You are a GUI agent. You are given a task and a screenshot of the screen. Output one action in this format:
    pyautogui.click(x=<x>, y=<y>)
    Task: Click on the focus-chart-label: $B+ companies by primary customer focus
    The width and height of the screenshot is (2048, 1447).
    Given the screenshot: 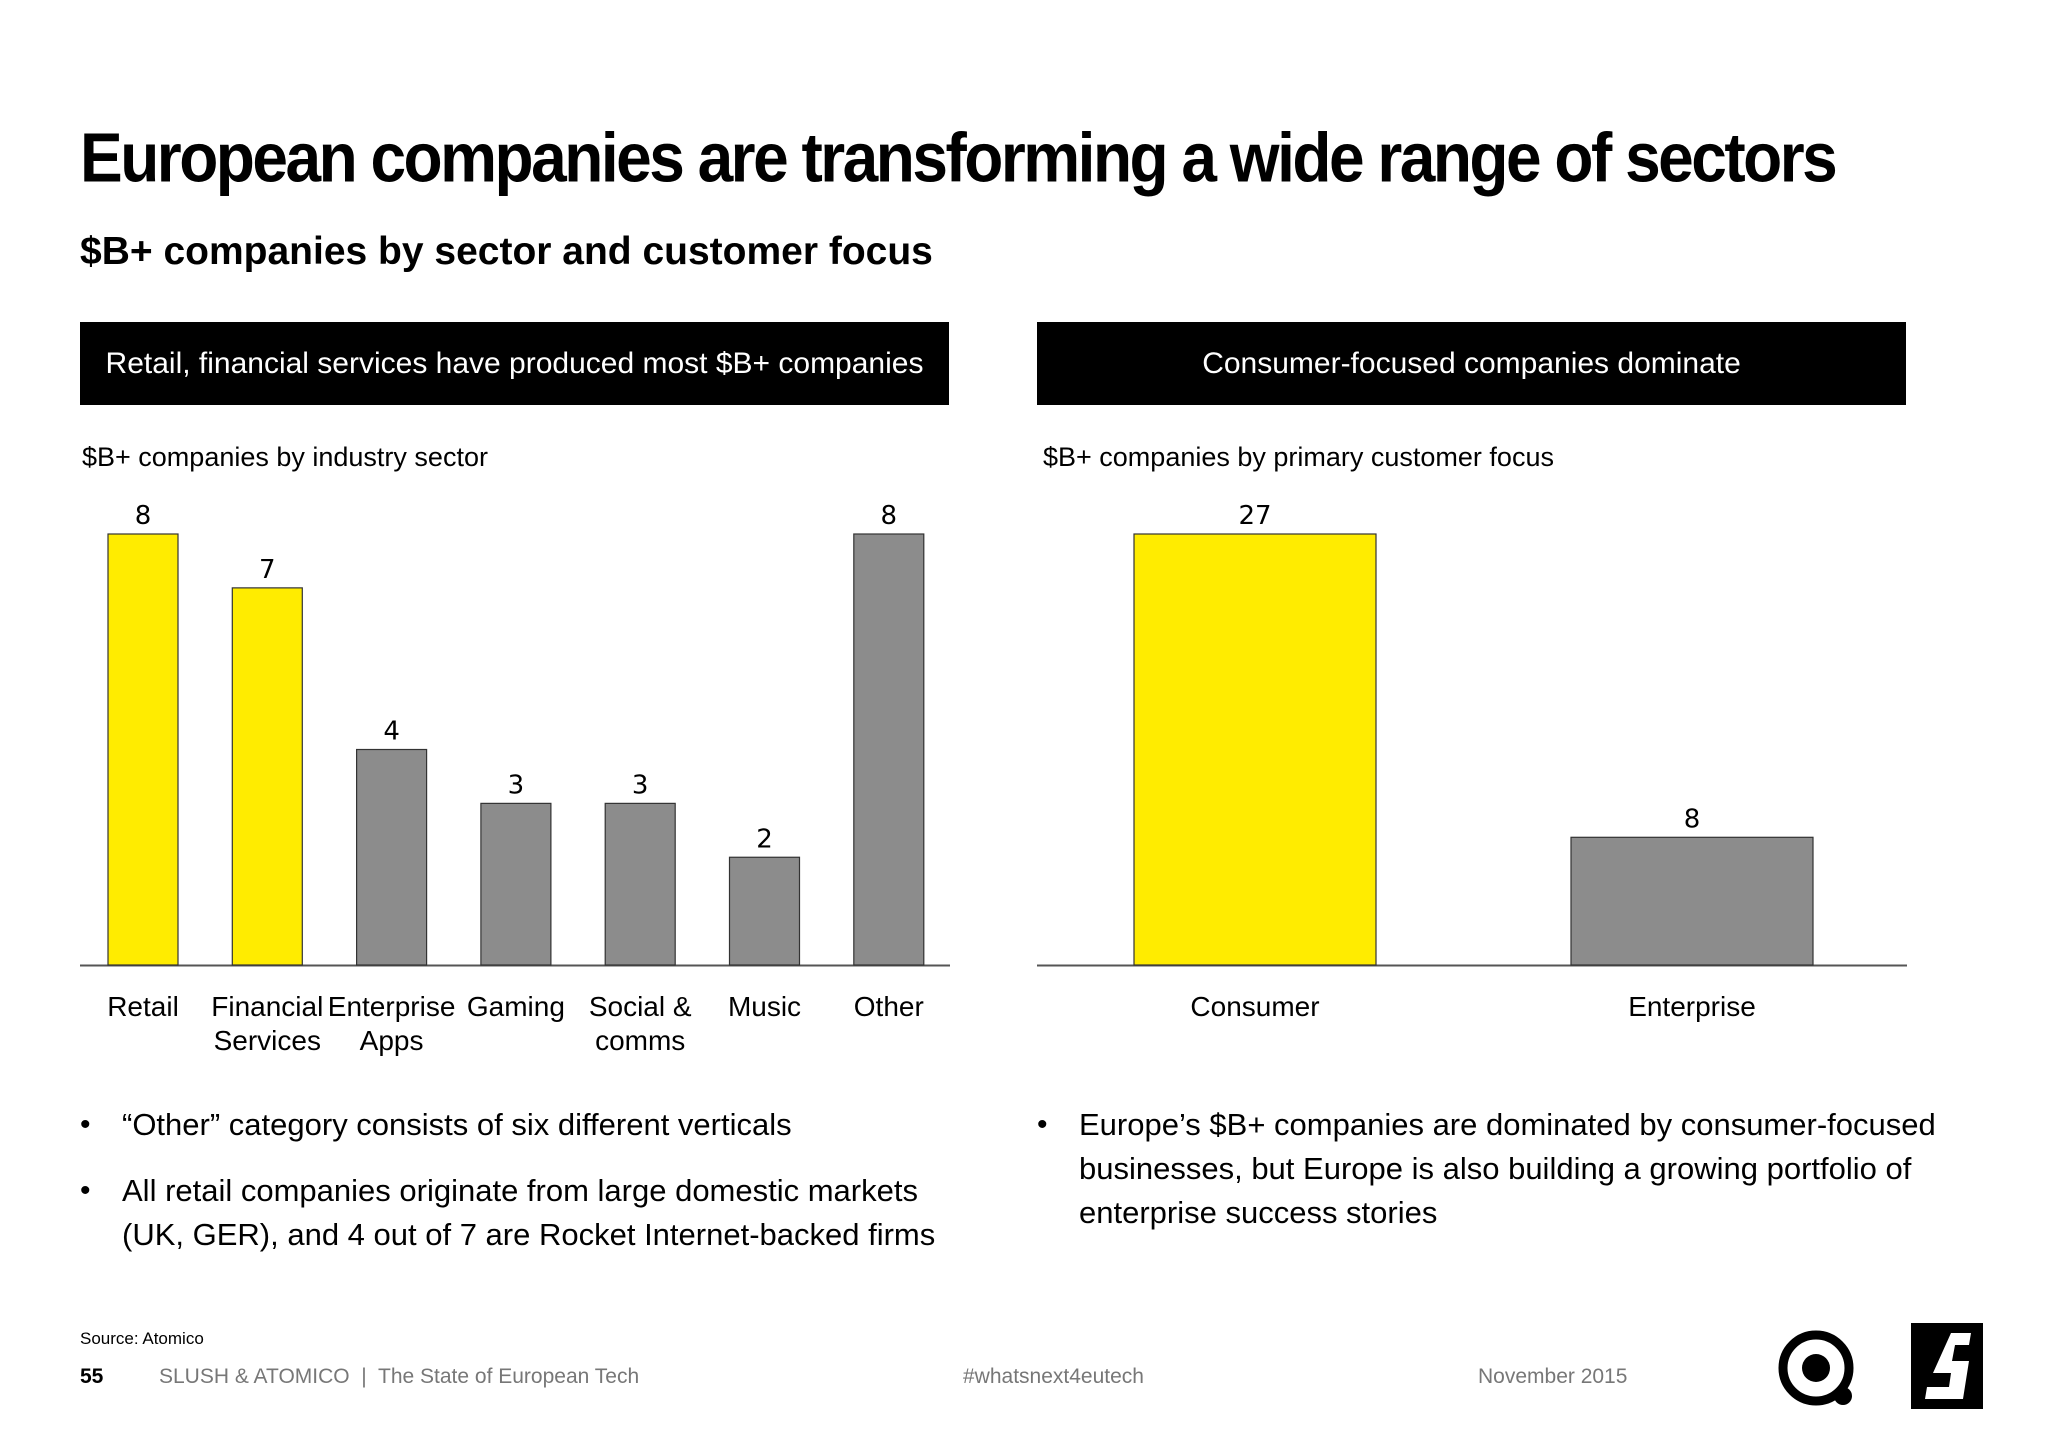 What is the action you would take?
    pyautogui.click(x=1298, y=457)
    